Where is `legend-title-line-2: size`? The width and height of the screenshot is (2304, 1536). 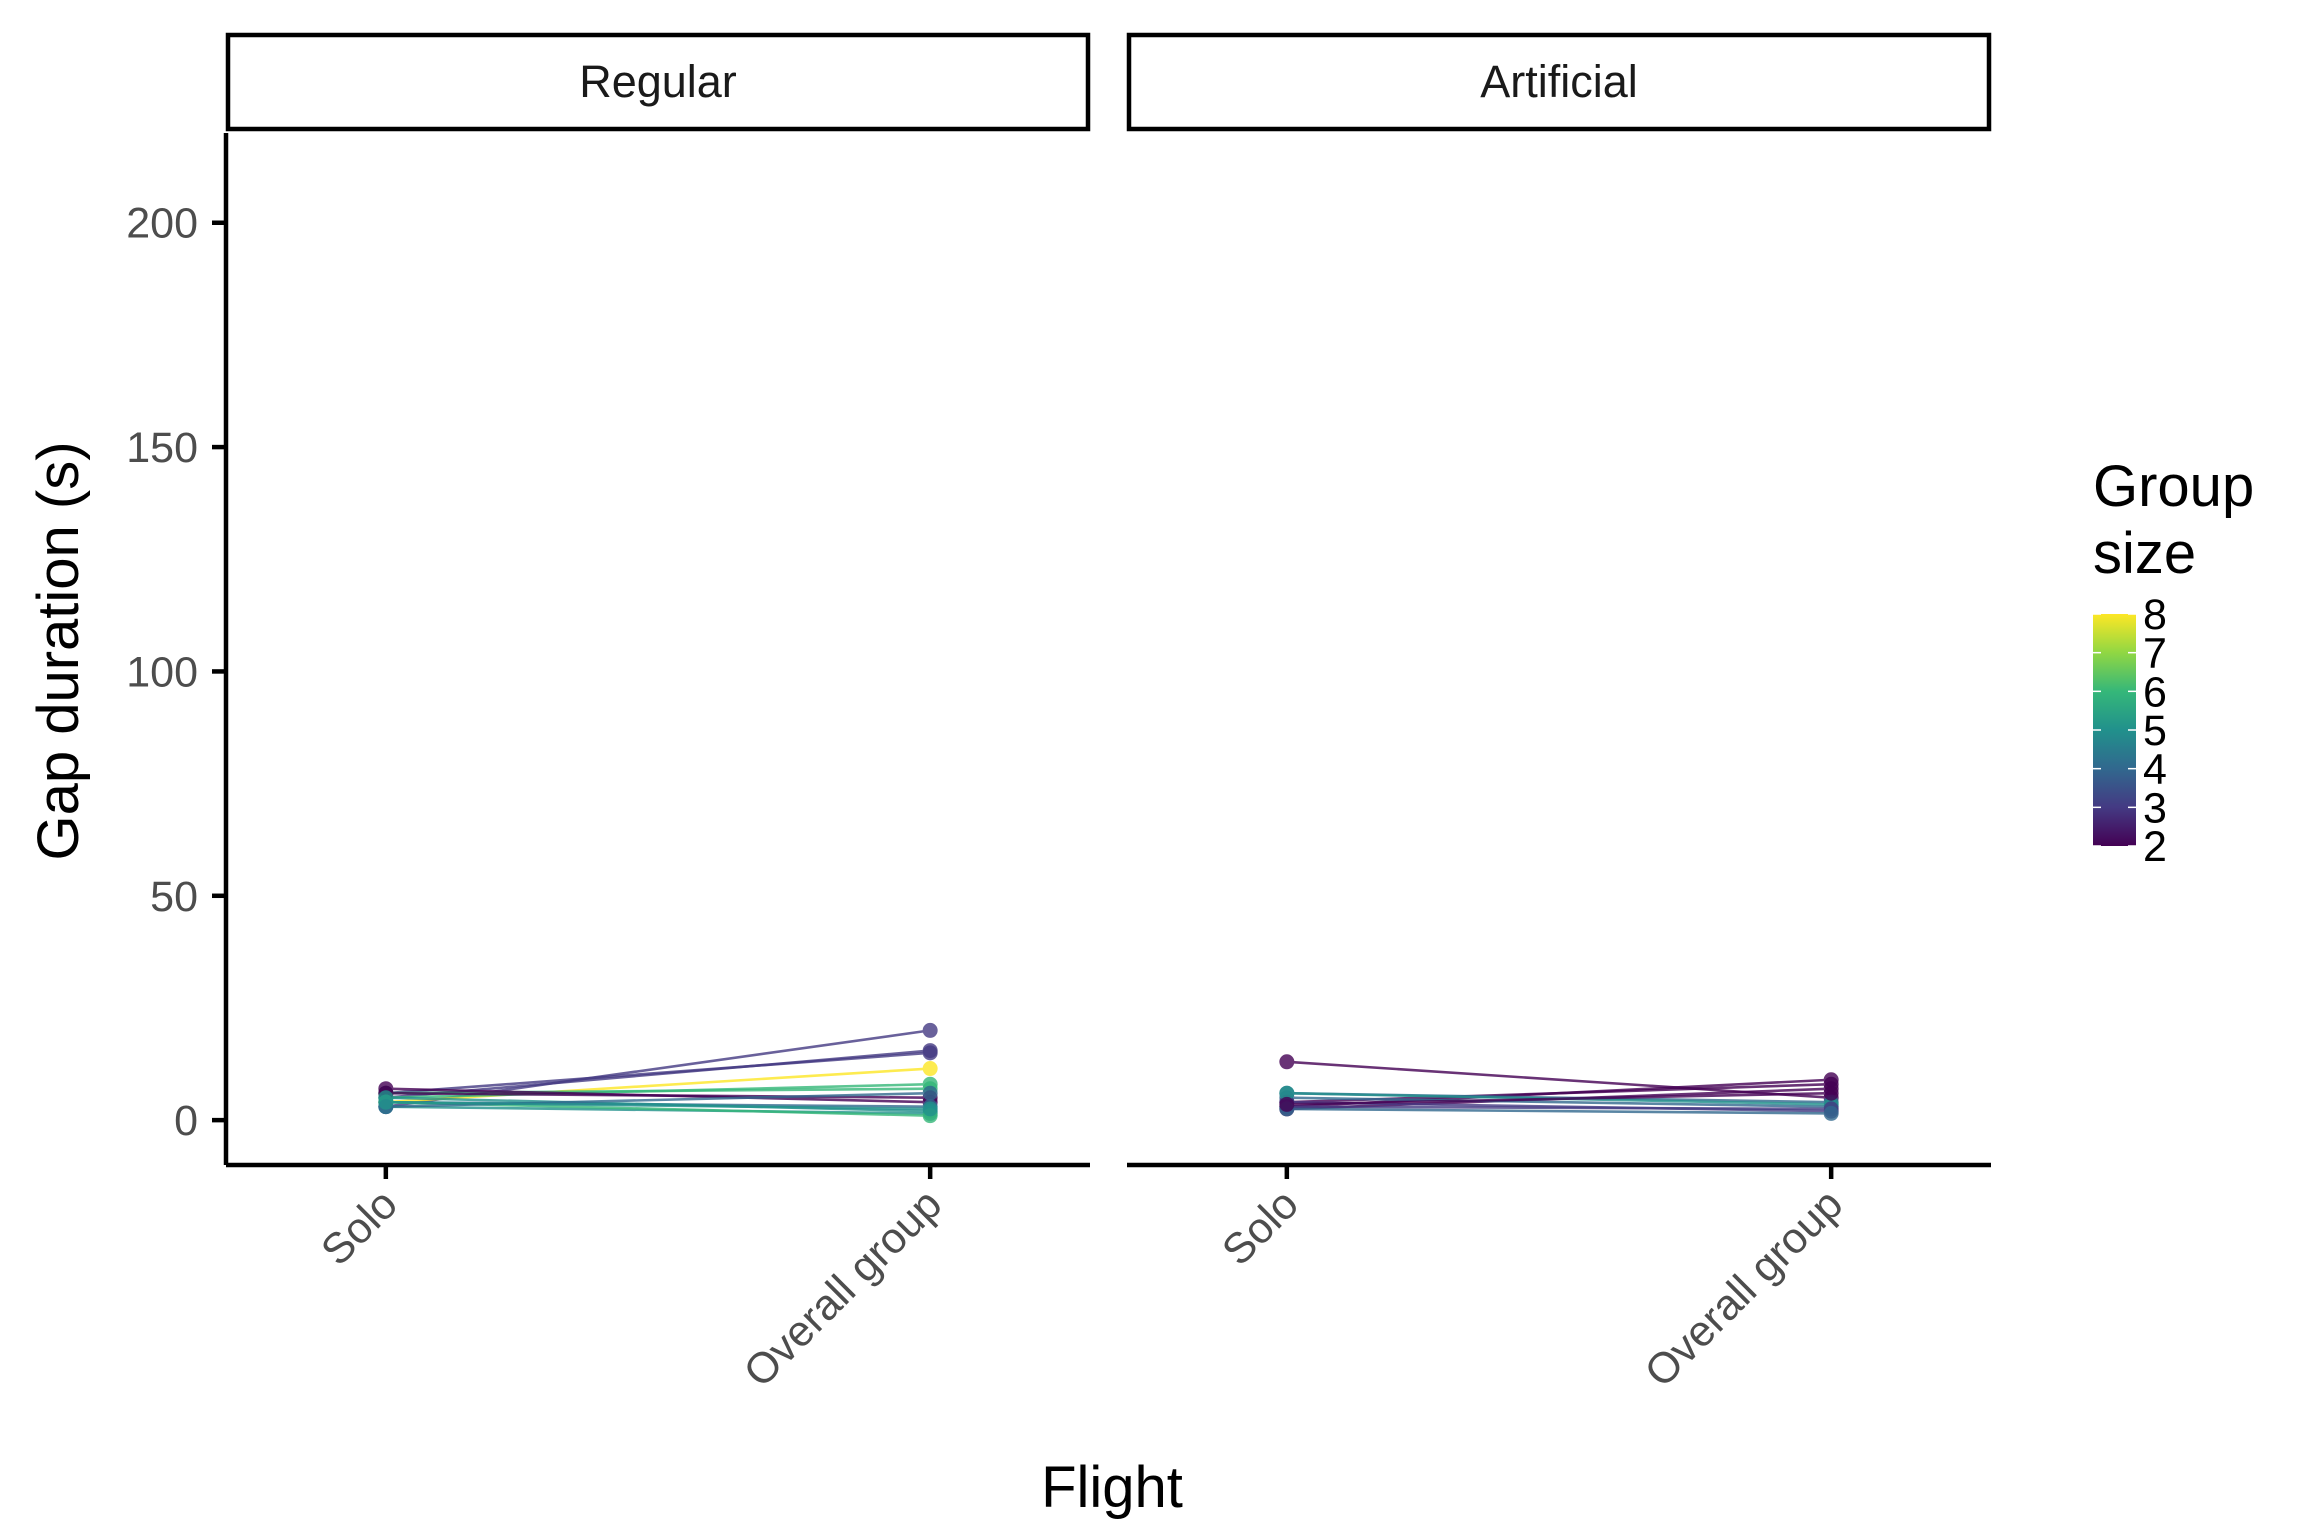 legend-title-line-2: size is located at coordinates (2144, 553).